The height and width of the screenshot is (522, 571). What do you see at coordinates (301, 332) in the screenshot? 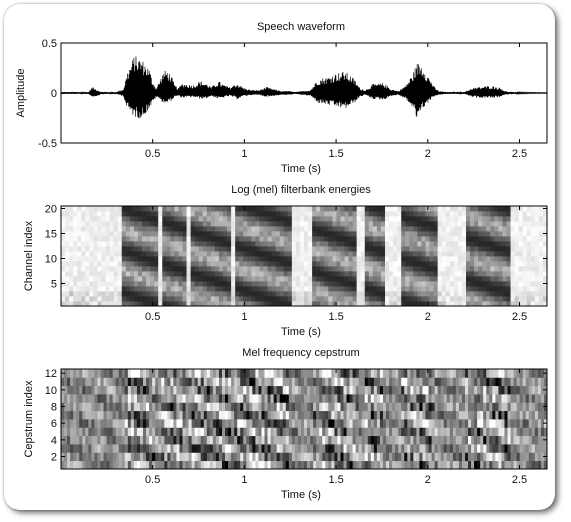
I see `filterbank-xlabel: Time (s)` at bounding box center [301, 332].